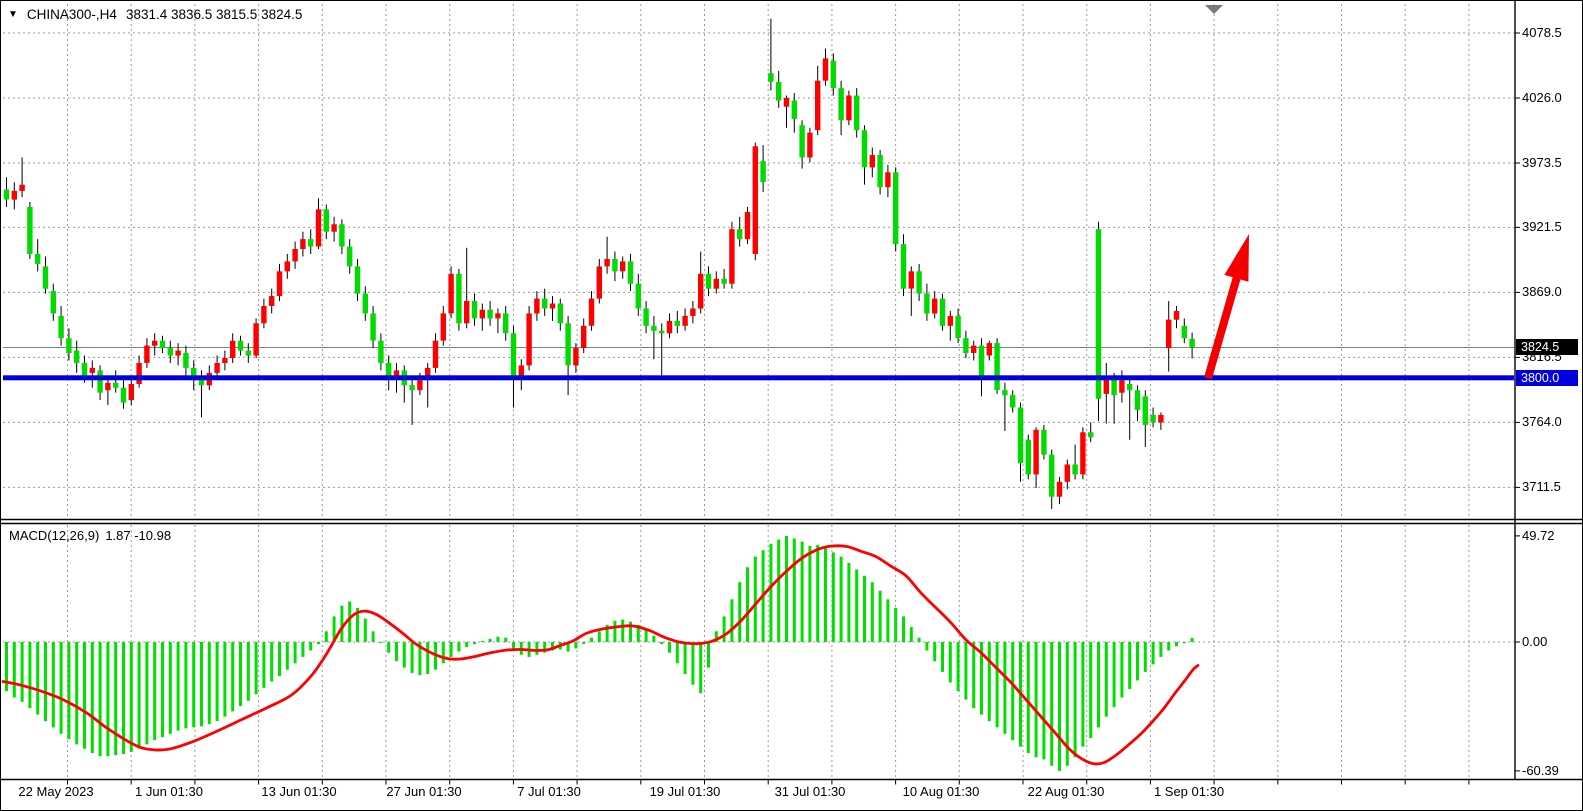 This screenshot has height=811, width=1583. What do you see at coordinates (13, 14) in the screenshot?
I see `symbol-dropdown-icon: ▼` at bounding box center [13, 14].